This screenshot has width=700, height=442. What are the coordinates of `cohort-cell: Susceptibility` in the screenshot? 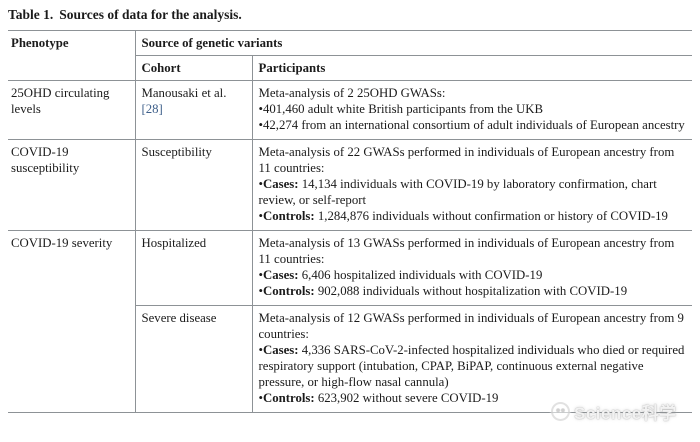 It's located at (193, 185).